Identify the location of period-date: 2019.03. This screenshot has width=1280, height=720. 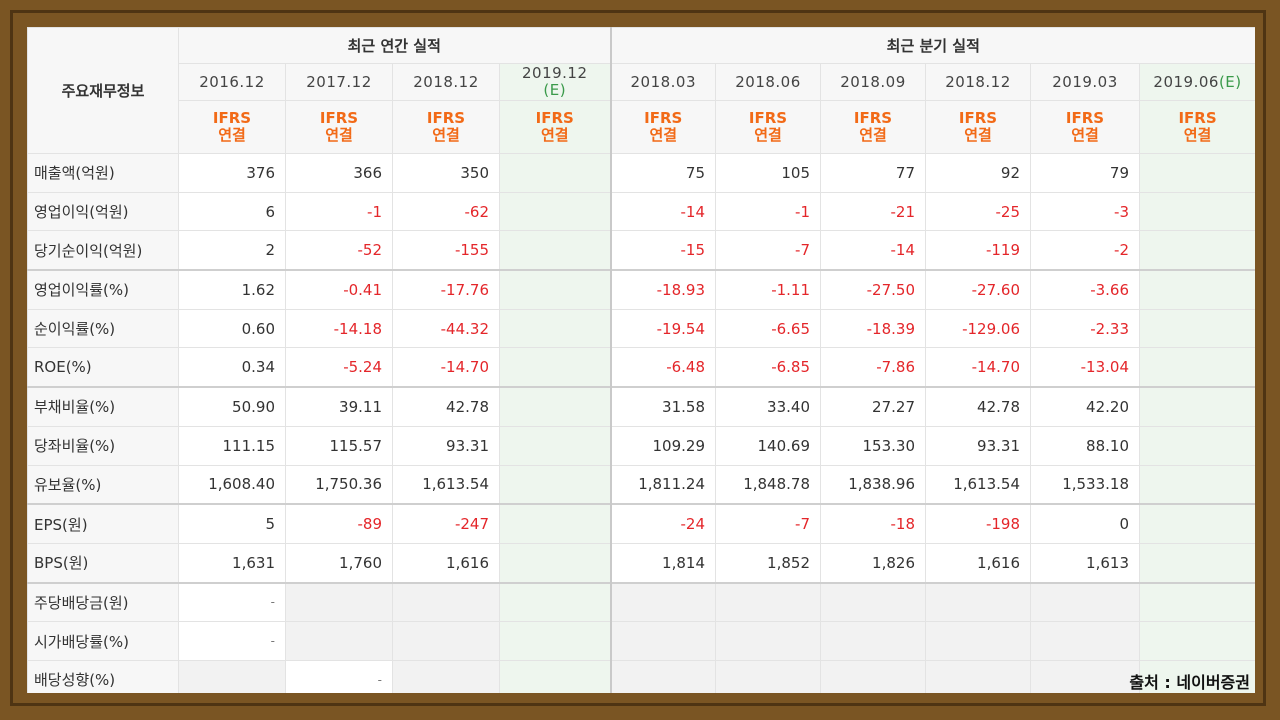
(1085, 82).